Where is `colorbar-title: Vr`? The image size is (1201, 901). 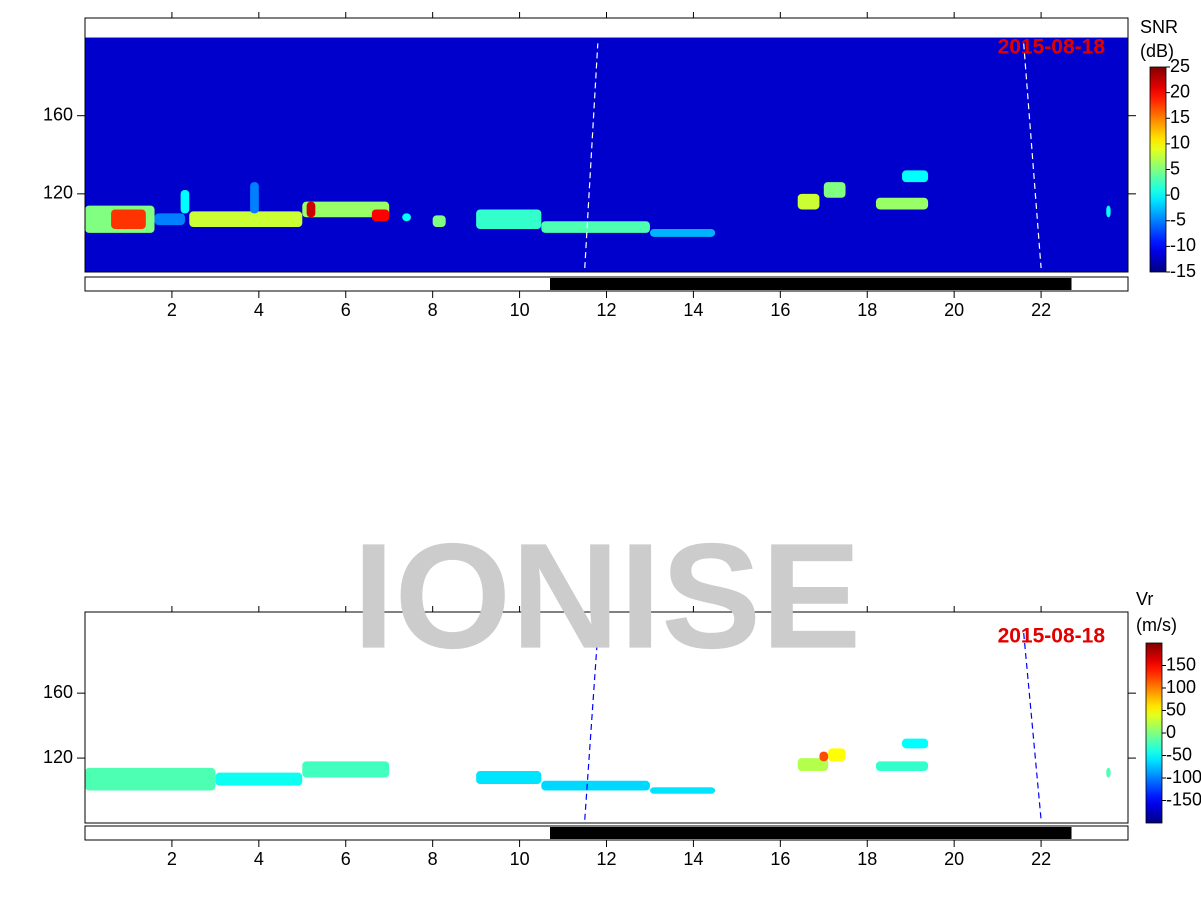 colorbar-title: Vr is located at coordinates (1144, 599).